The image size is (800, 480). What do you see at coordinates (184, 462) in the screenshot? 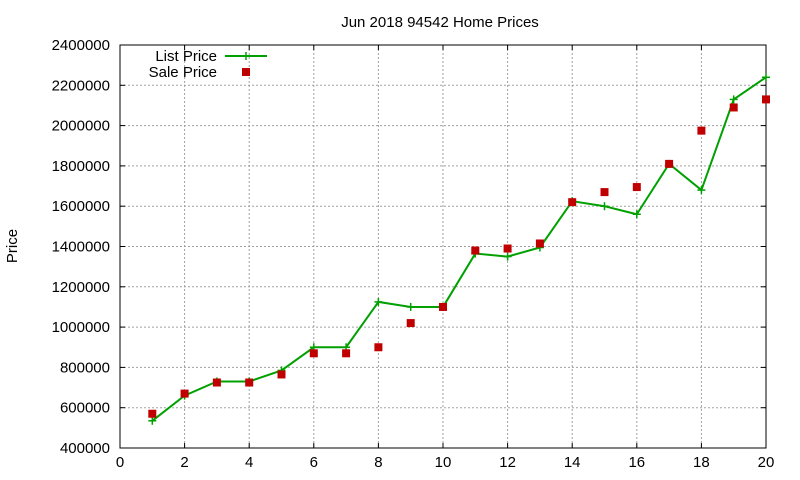
I see `x-tick-label: 2` at bounding box center [184, 462].